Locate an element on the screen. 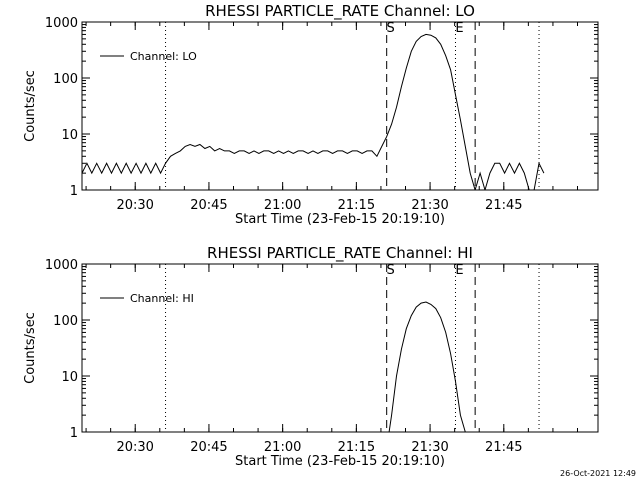 Image resolution: width=640 pixels, height=480 pixels. chart-title: RHESSI PARTICLE_RATE Channel: HI is located at coordinates (340, 253).